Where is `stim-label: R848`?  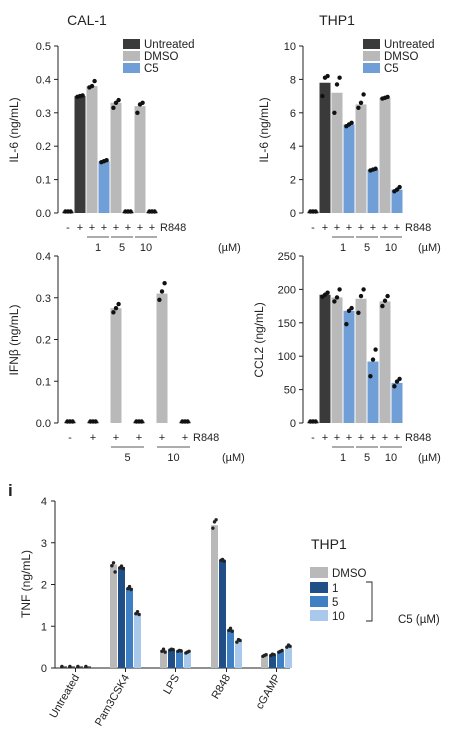 stim-label: R848 is located at coordinates (418, 438).